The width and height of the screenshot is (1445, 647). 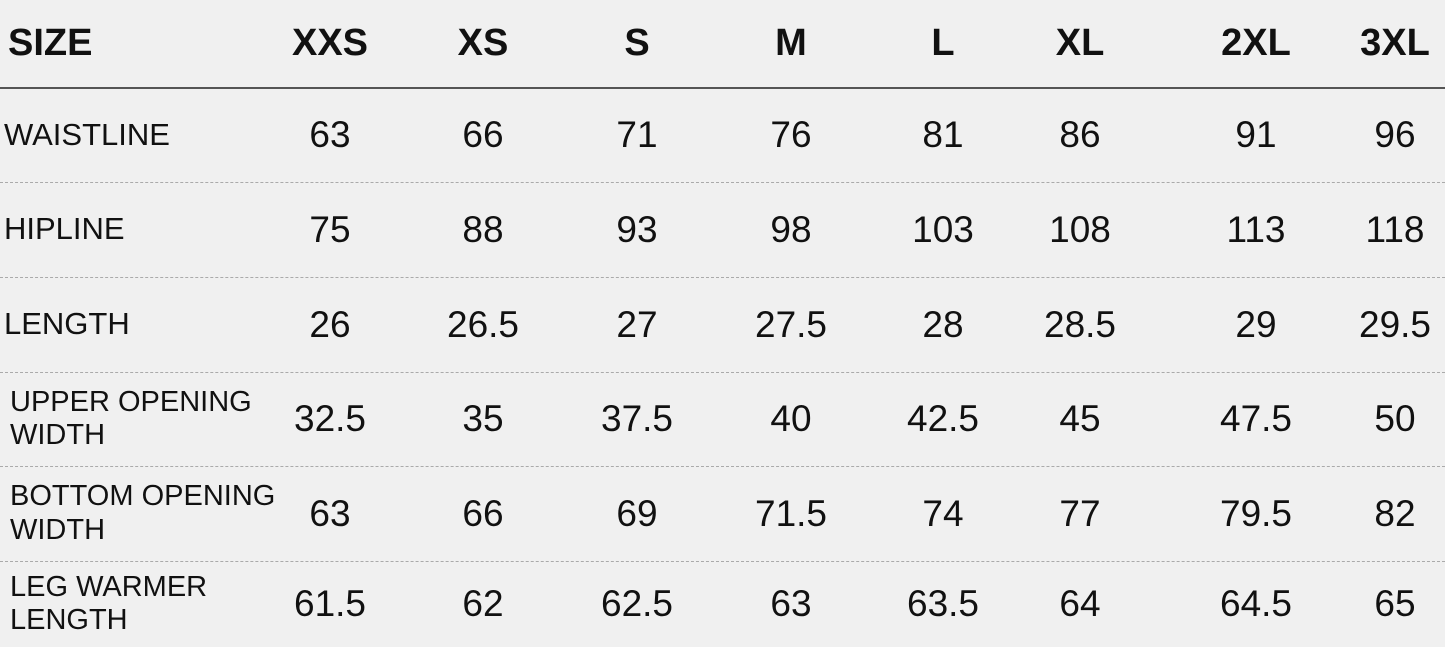 I want to click on row-label: LENGTH, so click(x=67, y=324).